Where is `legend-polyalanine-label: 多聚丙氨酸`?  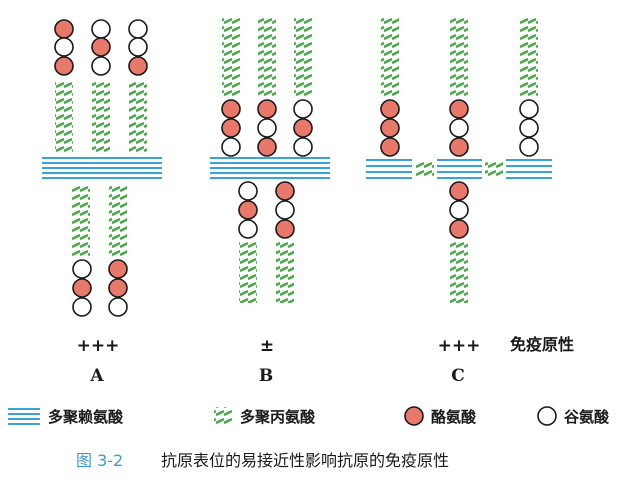
legend-polyalanine-label: 多聚丙氨酸 is located at coordinates (278, 417).